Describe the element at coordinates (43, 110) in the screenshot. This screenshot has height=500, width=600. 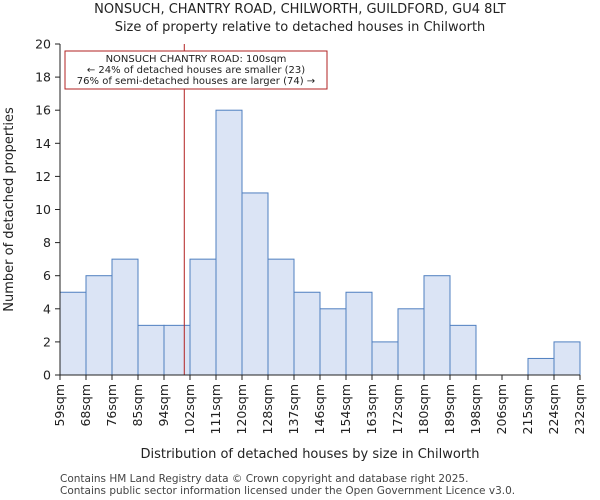
I see `y-tick-label: 16` at that location.